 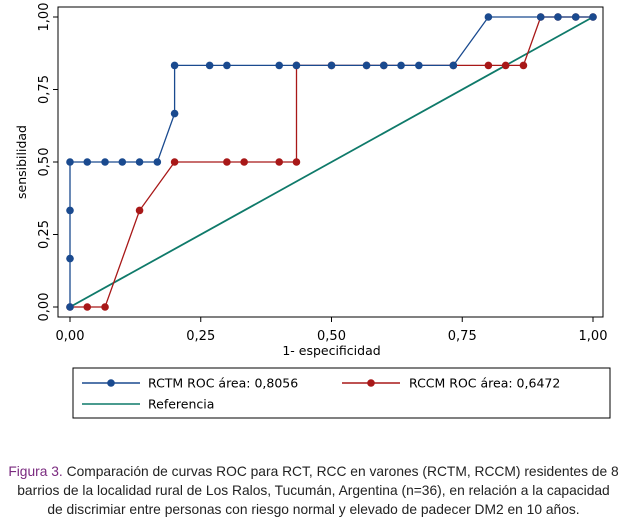 What do you see at coordinates (44, 162) in the screenshot?
I see `y-tick-label: 0,50` at bounding box center [44, 162].